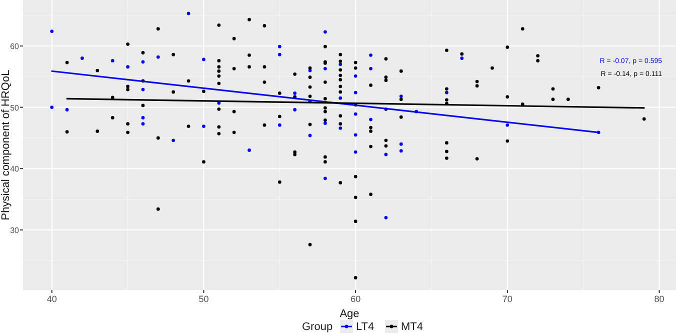 Image resolution: width=677 pixels, height=335 pixels. I want to click on x-tick-label: 60, so click(355, 299).